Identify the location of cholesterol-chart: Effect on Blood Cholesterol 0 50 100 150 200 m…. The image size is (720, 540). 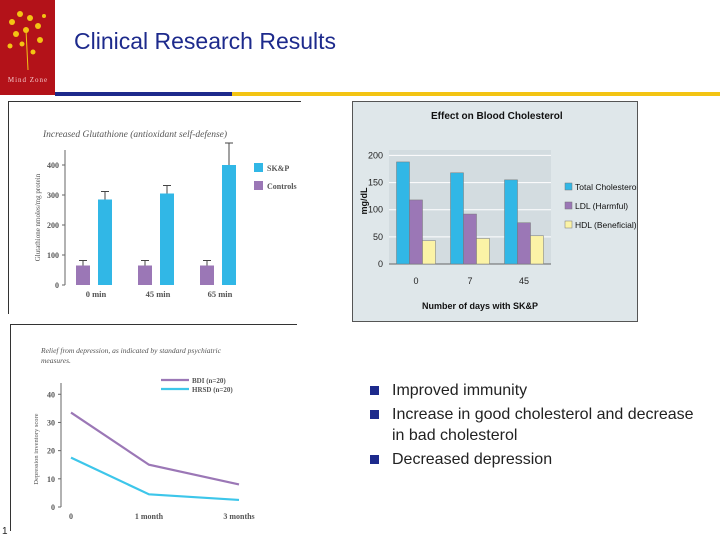
(498, 211).